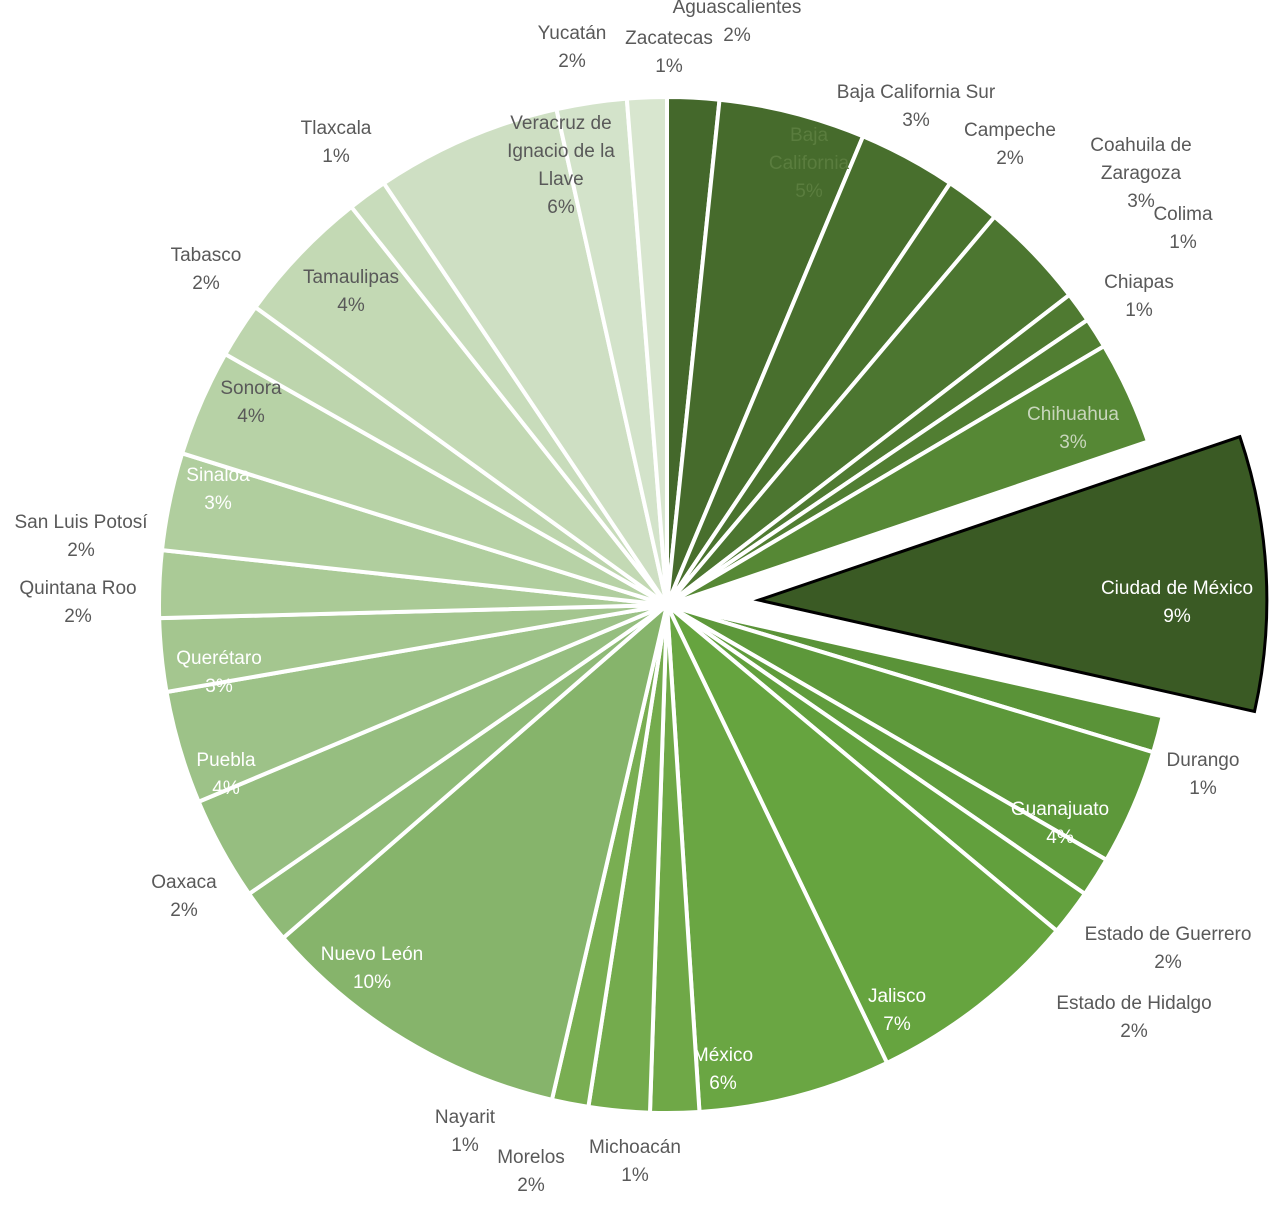 Image resolution: width=1270 pixels, height=1211 pixels. What do you see at coordinates (184, 896) in the screenshot?
I see `data-label-oaxaca: Oaxaca 2%` at bounding box center [184, 896].